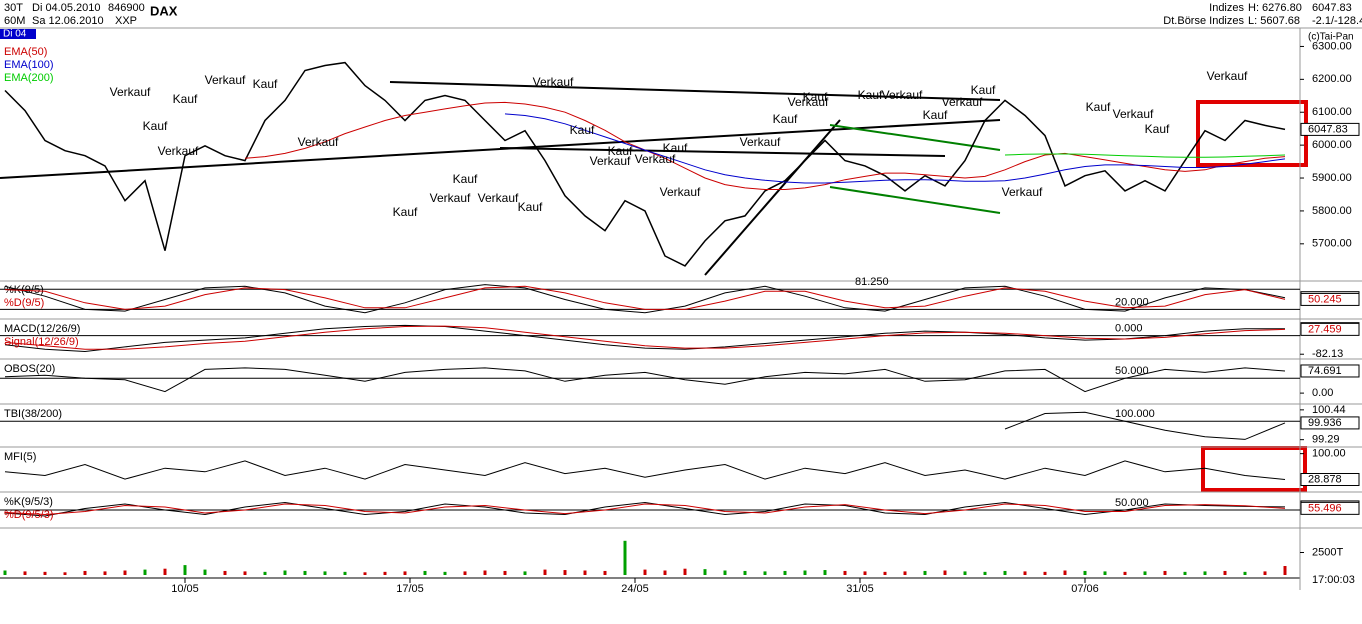 The image size is (1362, 624). What do you see at coordinates (29, 515) in the screenshot?
I see `legend-entry: %D(9/5/3)` at bounding box center [29, 515].